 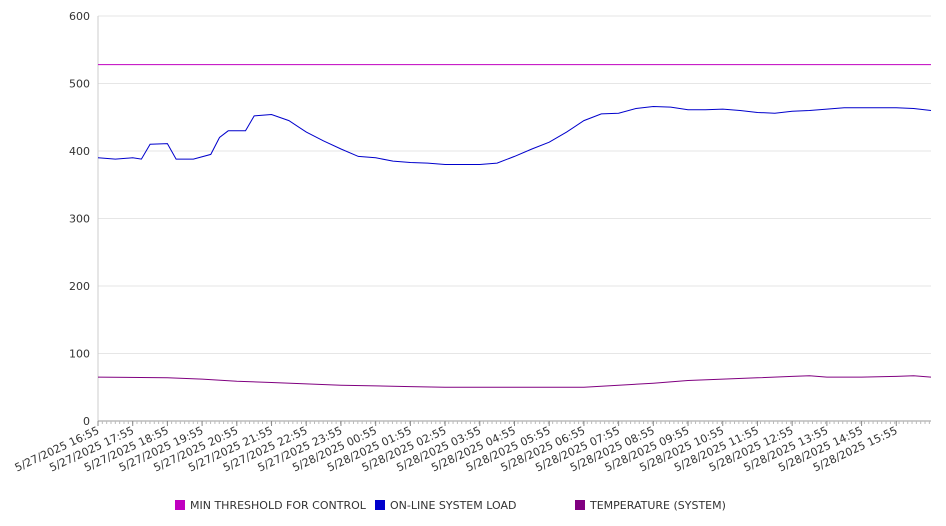 I want to click on y-tick-label: 600, so click(x=79, y=16).